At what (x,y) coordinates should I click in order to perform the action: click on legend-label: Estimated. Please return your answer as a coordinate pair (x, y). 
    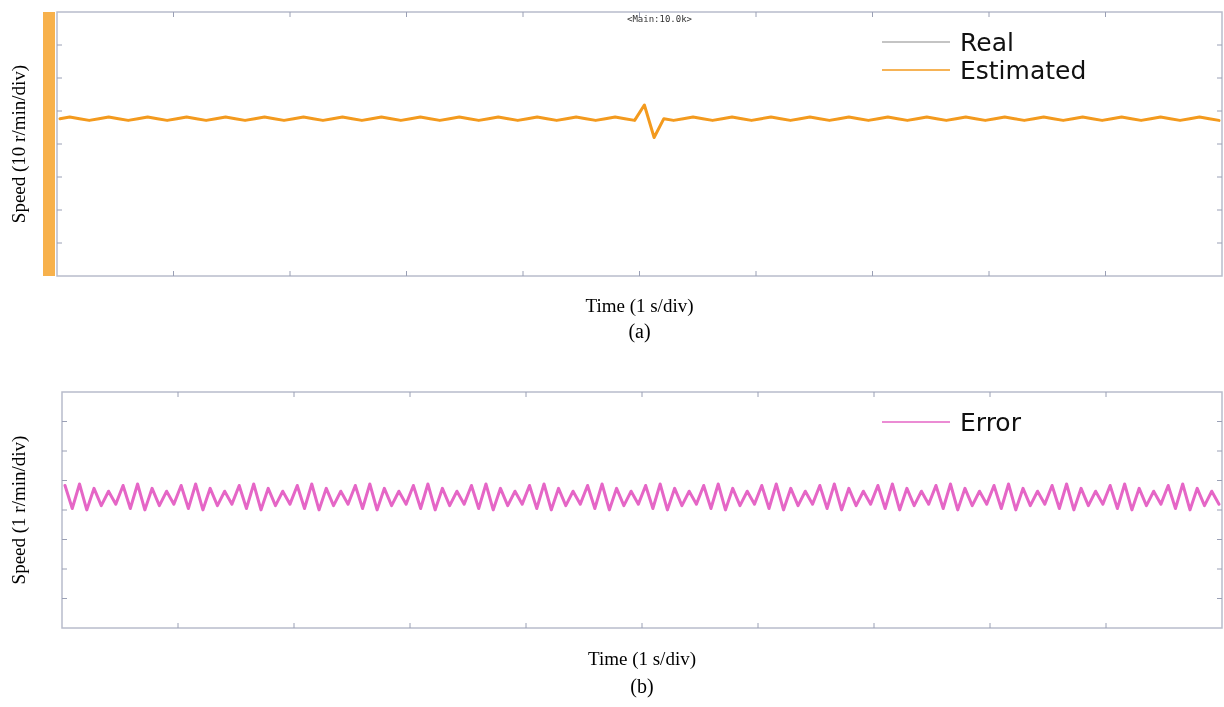
    Looking at the image, I should click on (1023, 70).